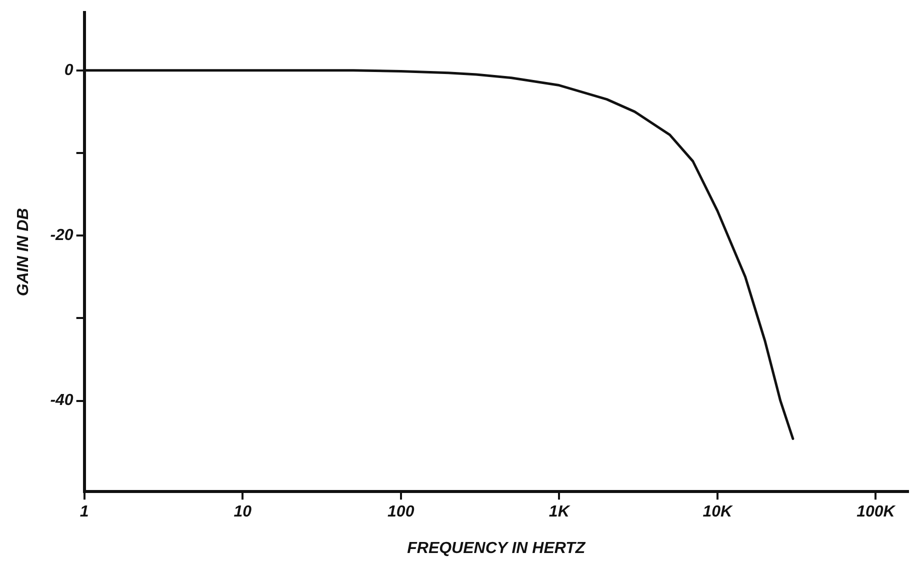 This screenshot has width=918, height=572. I want to click on y-tick-label: 0, so click(69, 70).